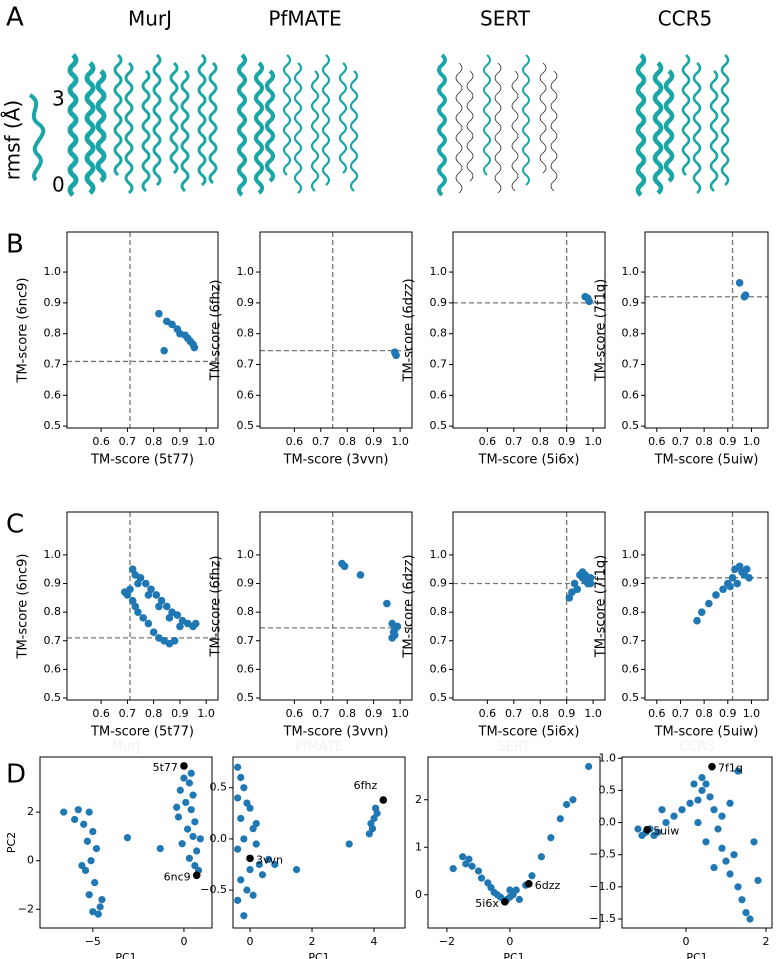 The width and height of the screenshot is (776, 959). Describe the element at coordinates (26, 908) in the screenshot. I see `y-tick-label: −2` at that location.